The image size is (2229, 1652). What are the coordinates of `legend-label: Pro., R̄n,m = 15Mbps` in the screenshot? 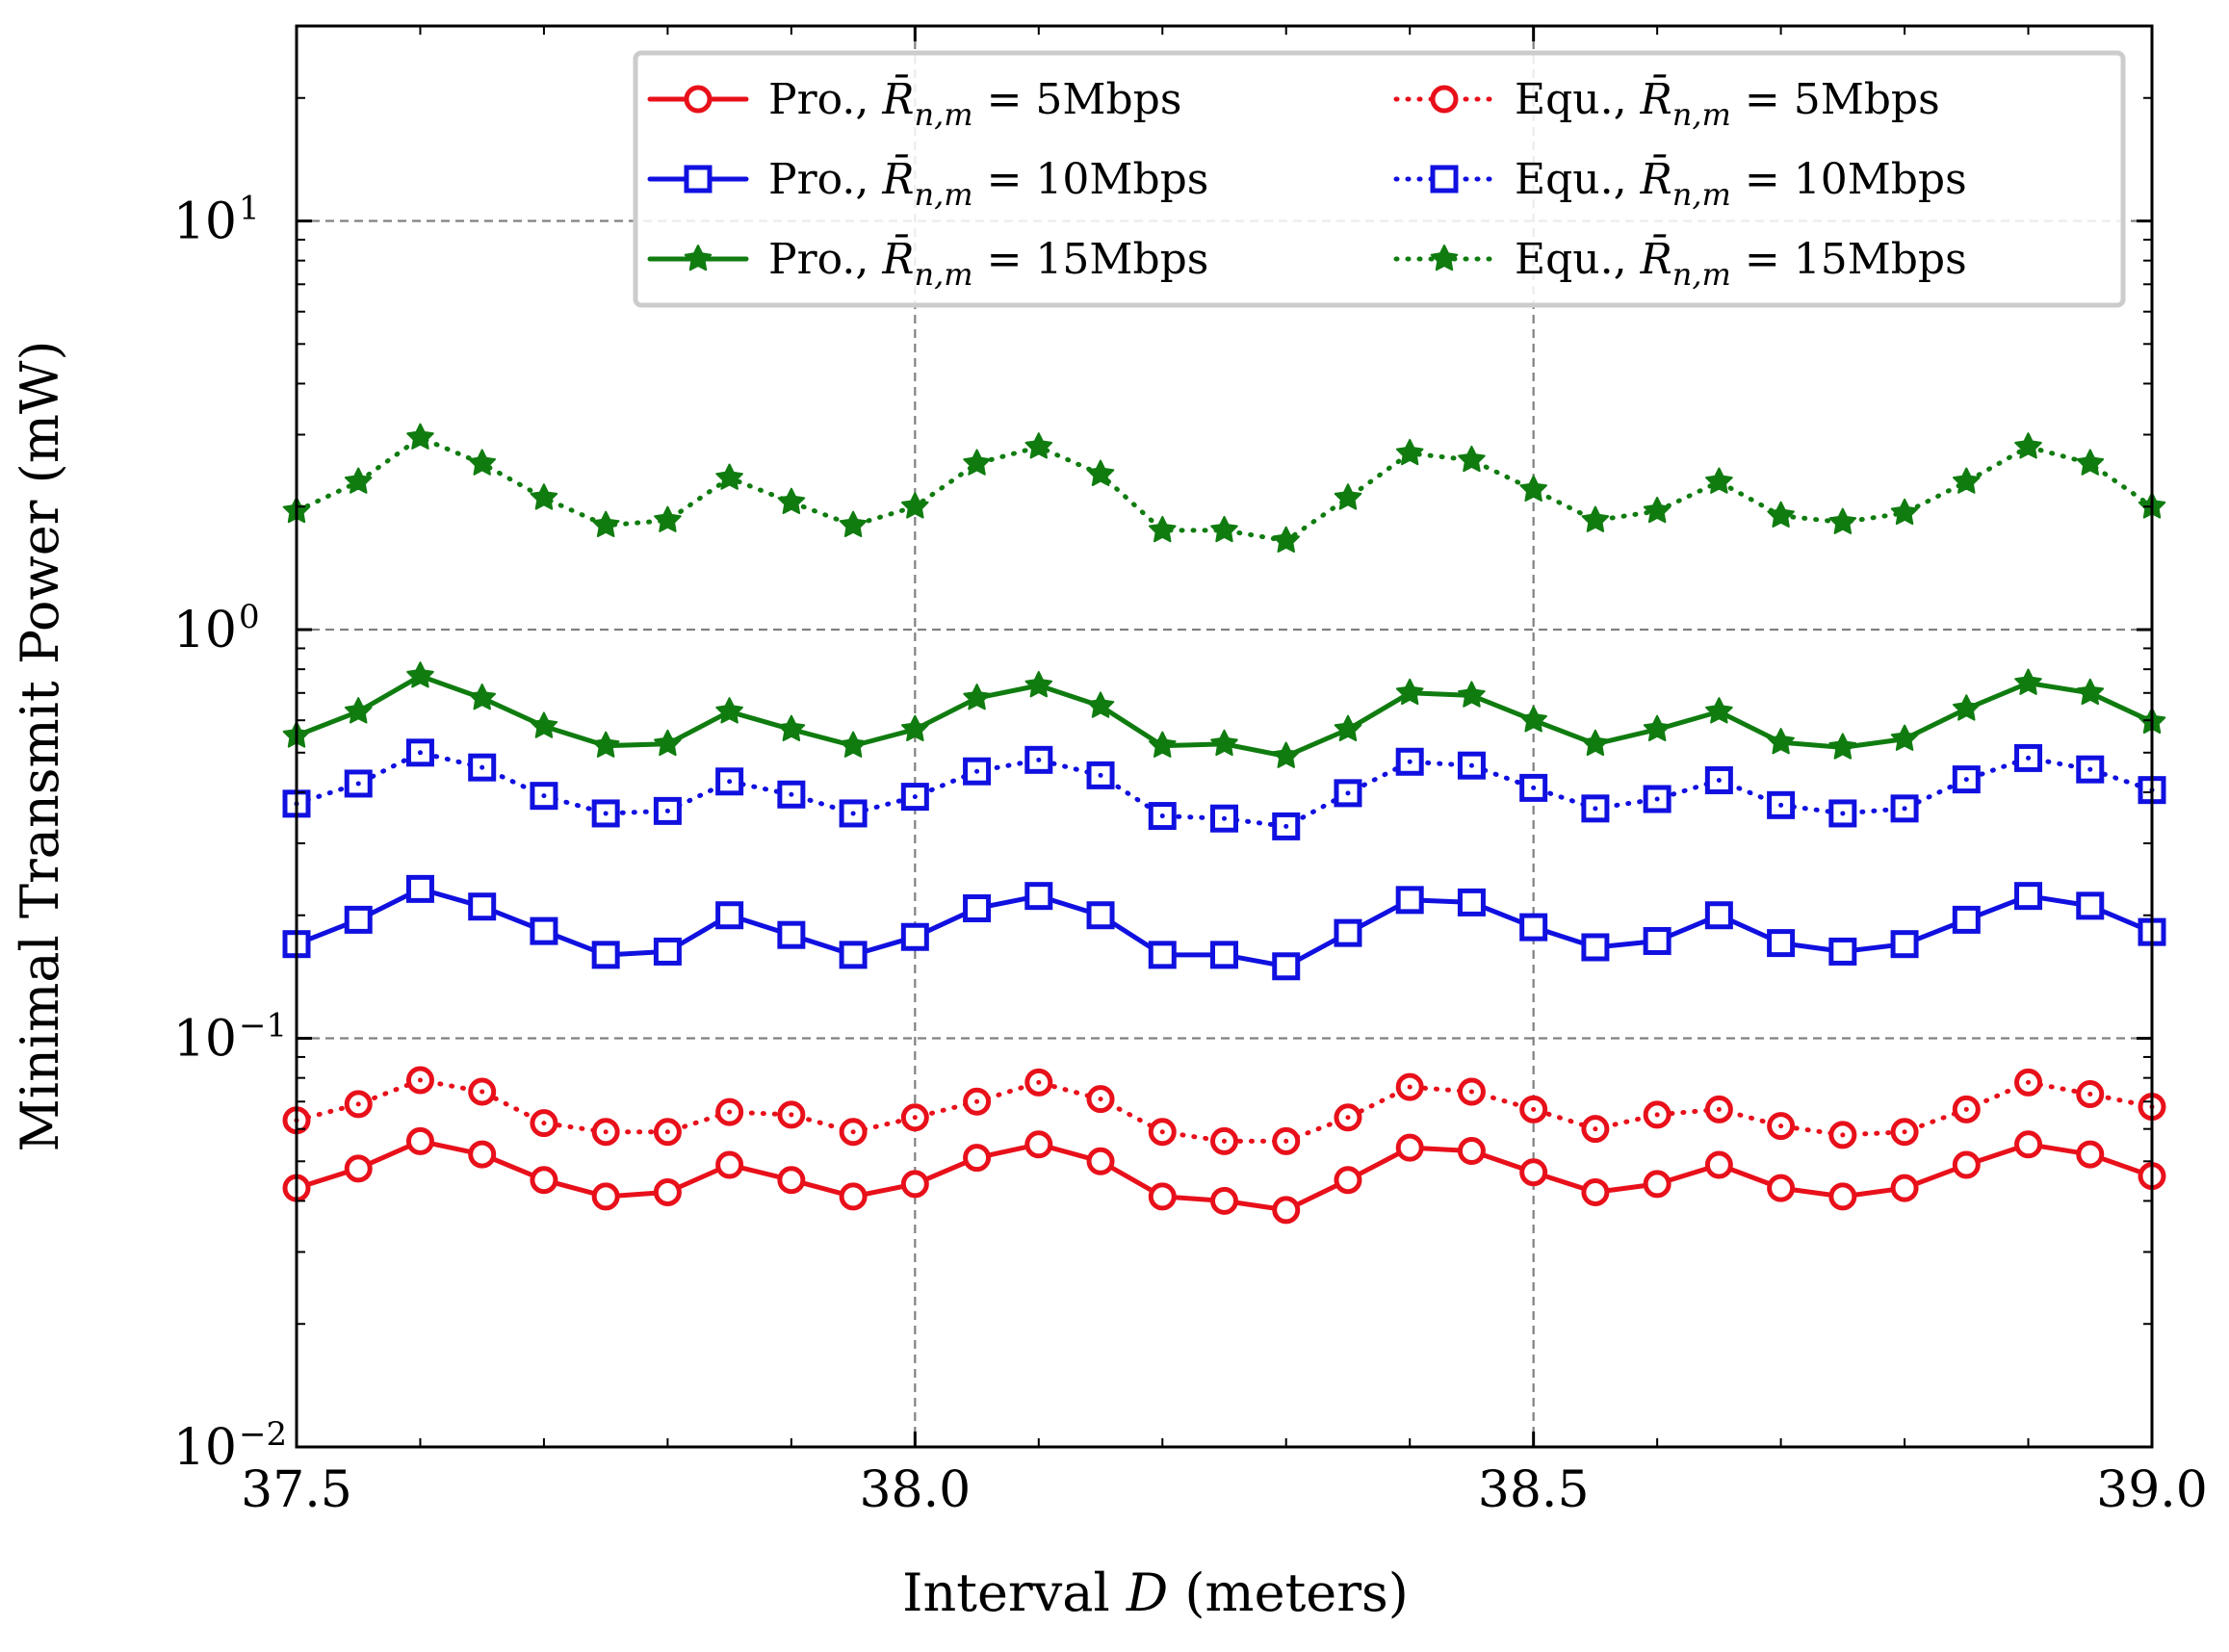 It's located at (988, 263).